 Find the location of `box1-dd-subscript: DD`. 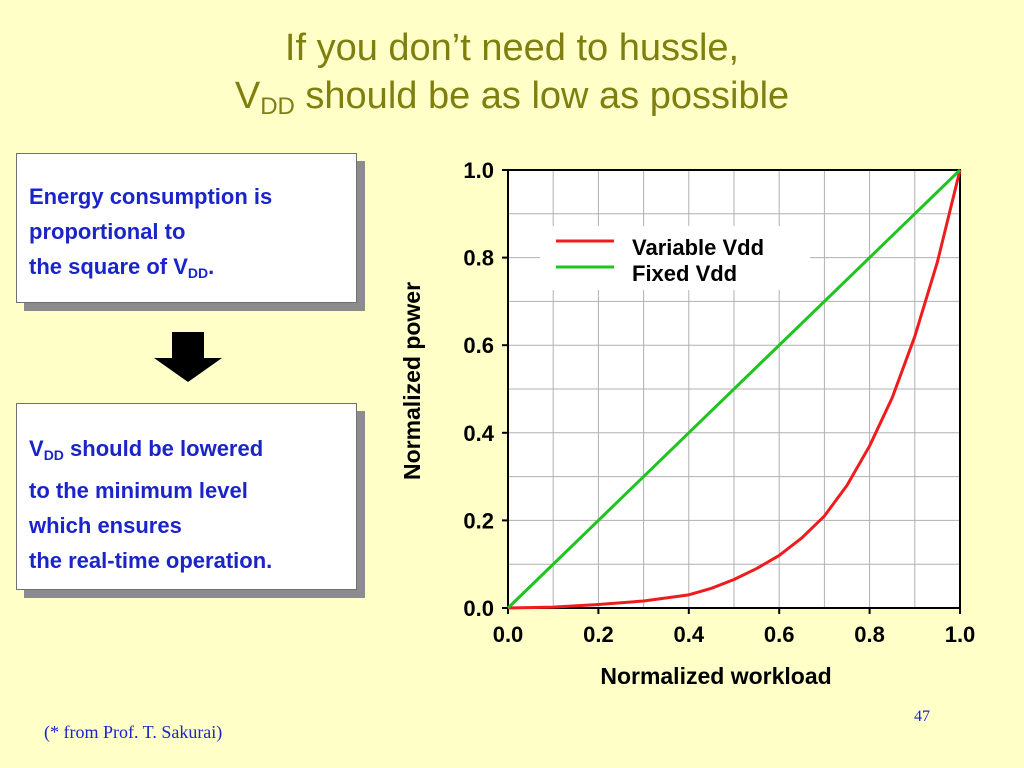

box1-dd-subscript: DD is located at coordinates (198, 273).